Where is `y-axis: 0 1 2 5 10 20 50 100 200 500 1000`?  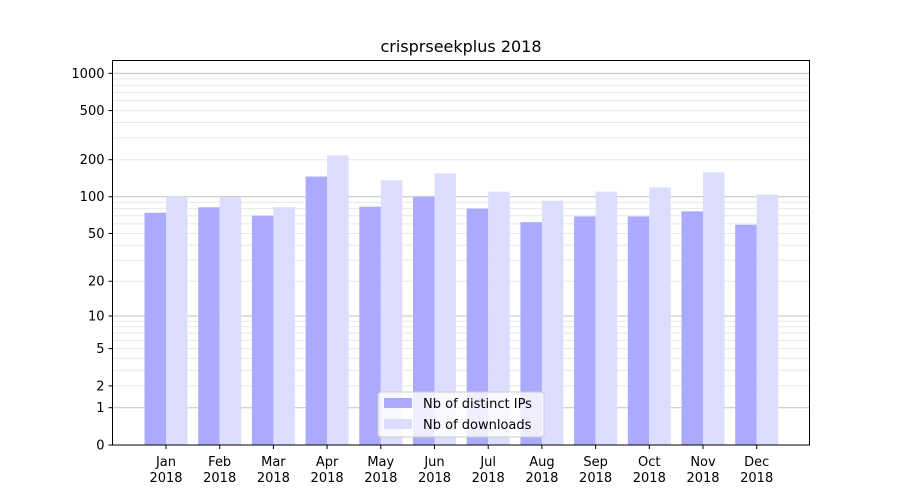 y-axis: 0 1 2 5 10 20 50 100 200 500 1000 is located at coordinates (92, 260).